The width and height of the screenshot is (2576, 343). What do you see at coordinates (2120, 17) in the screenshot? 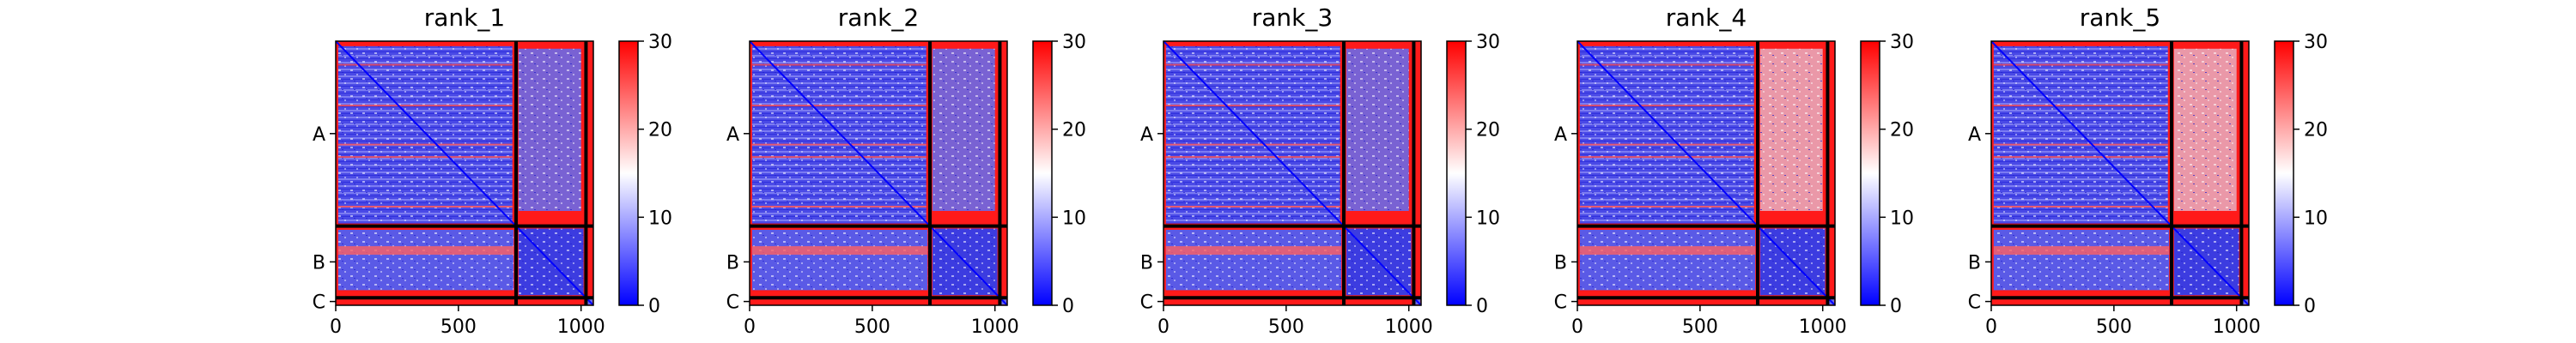
I see `panel-title: rank_5` at bounding box center [2120, 17].